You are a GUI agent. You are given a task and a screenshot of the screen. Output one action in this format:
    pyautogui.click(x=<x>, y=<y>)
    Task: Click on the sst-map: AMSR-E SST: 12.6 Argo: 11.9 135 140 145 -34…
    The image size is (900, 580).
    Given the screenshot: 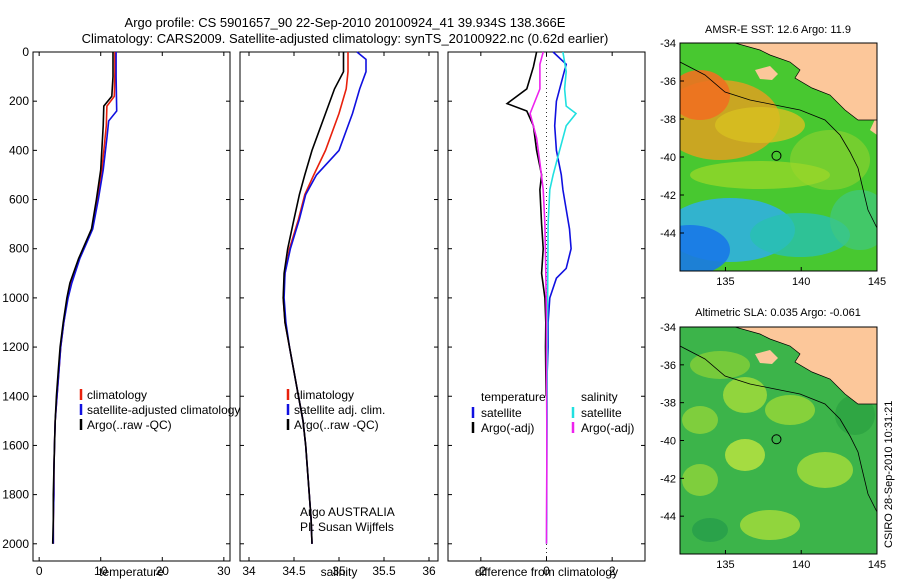 What is the action you would take?
    pyautogui.click(x=773, y=156)
    